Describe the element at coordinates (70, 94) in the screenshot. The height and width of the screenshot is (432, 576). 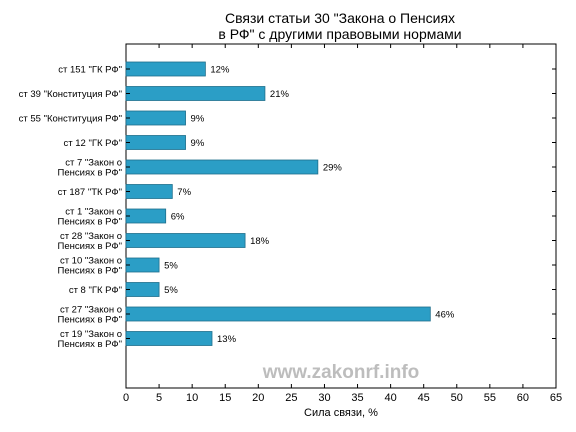
I see `category-label-2: ст 39 "Конституция РФ"` at that location.